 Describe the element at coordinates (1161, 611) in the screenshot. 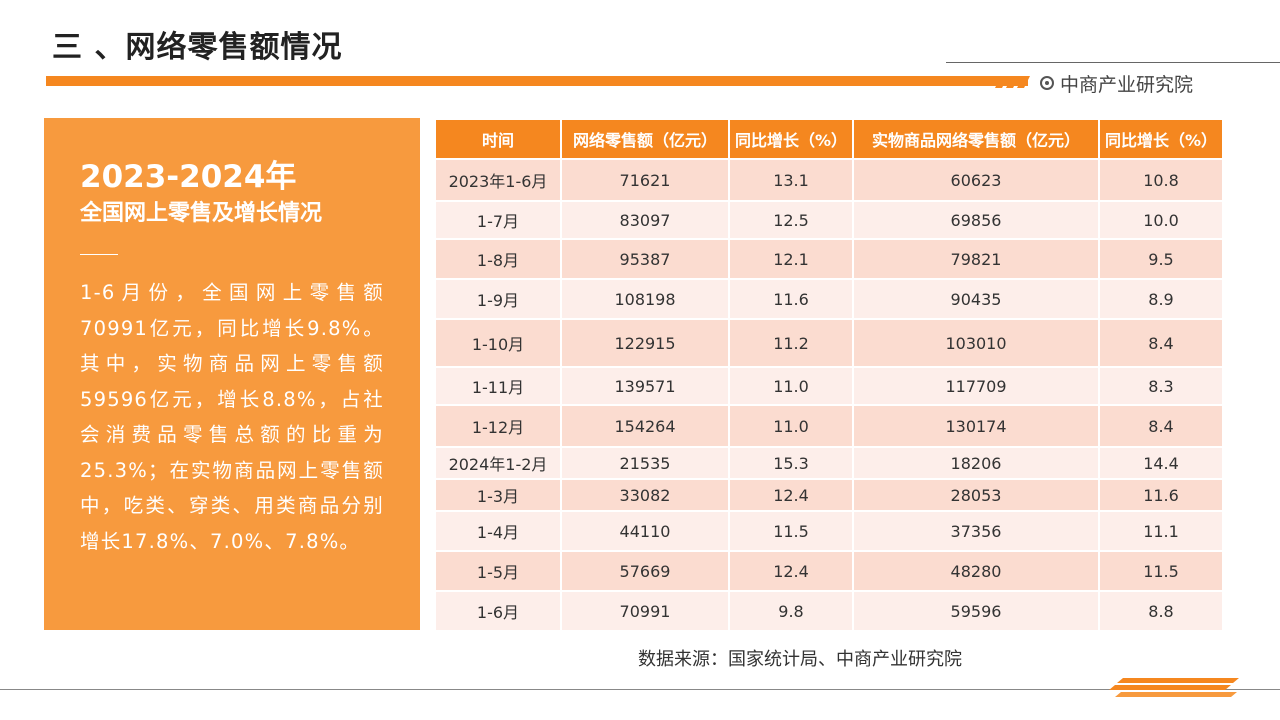

I see `cell-physical-growth: 8.8` at that location.